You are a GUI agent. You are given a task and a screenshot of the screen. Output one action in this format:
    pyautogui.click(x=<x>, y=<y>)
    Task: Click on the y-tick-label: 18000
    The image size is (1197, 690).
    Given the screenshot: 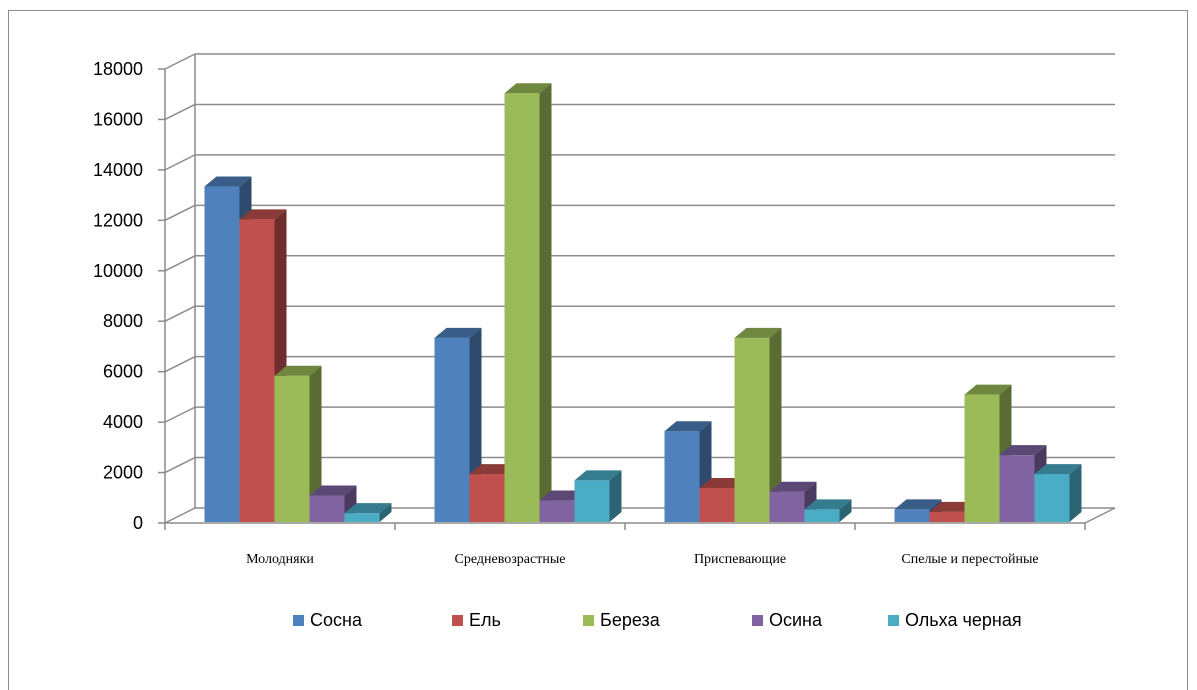 What is the action you would take?
    pyautogui.click(x=118, y=69)
    